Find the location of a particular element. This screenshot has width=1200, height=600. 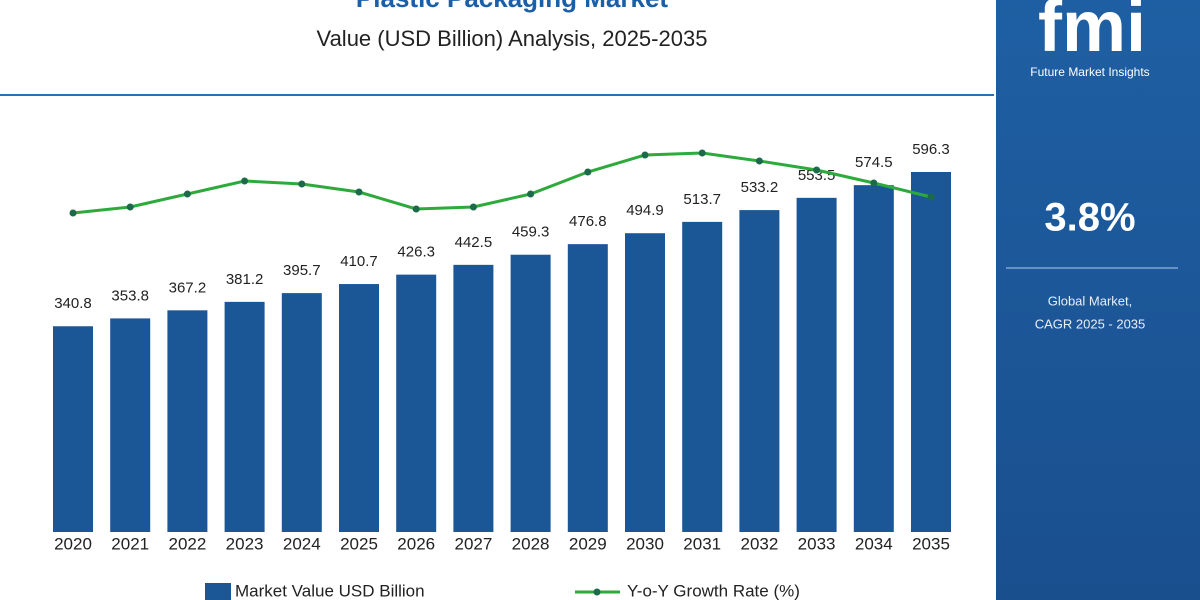

x-tick-label: 2022 is located at coordinates (187, 543).